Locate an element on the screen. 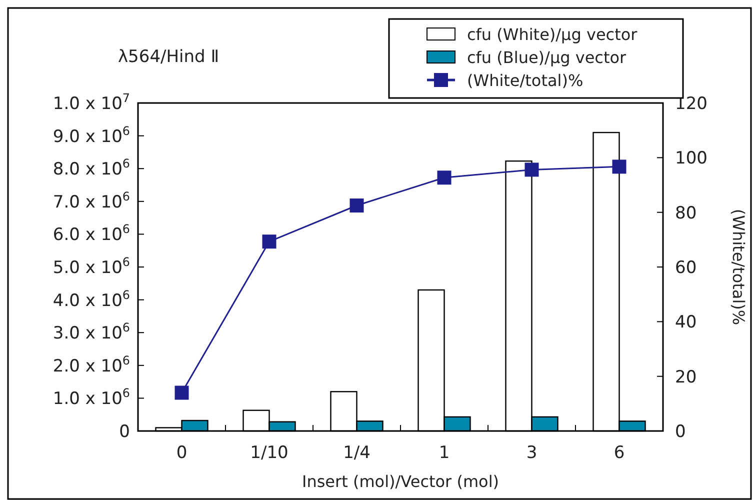 The height and width of the screenshot is (500, 753). x-axis-title: Insert (mol)/Vector (mol) is located at coordinates (401, 481).